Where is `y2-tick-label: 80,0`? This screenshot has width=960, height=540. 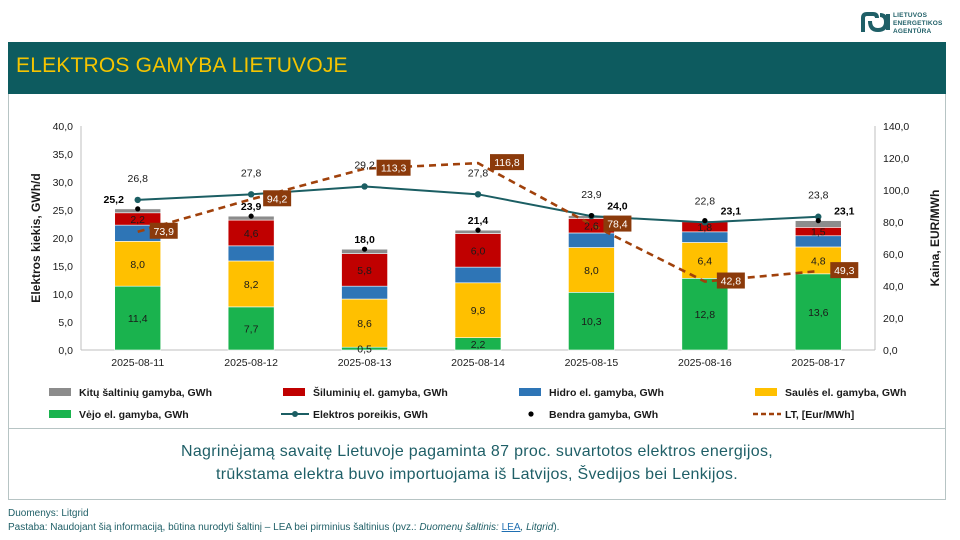 y2-tick-label: 80,0 is located at coordinates (893, 223).